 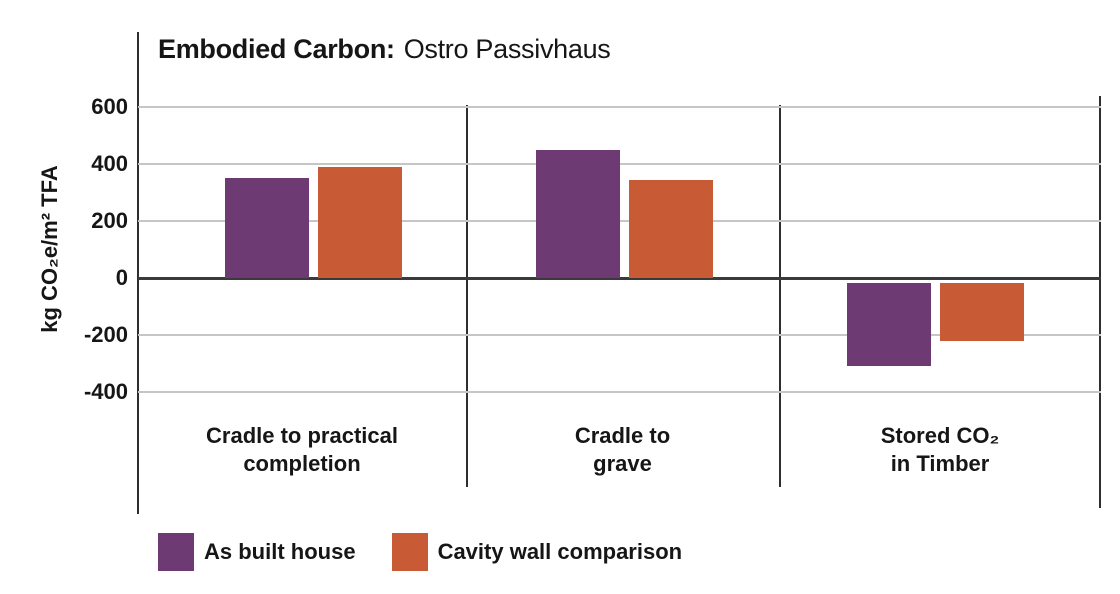 I want to click on chart-title: Embodied Carbon: Ostro Passivhaus, so click(x=384, y=49).